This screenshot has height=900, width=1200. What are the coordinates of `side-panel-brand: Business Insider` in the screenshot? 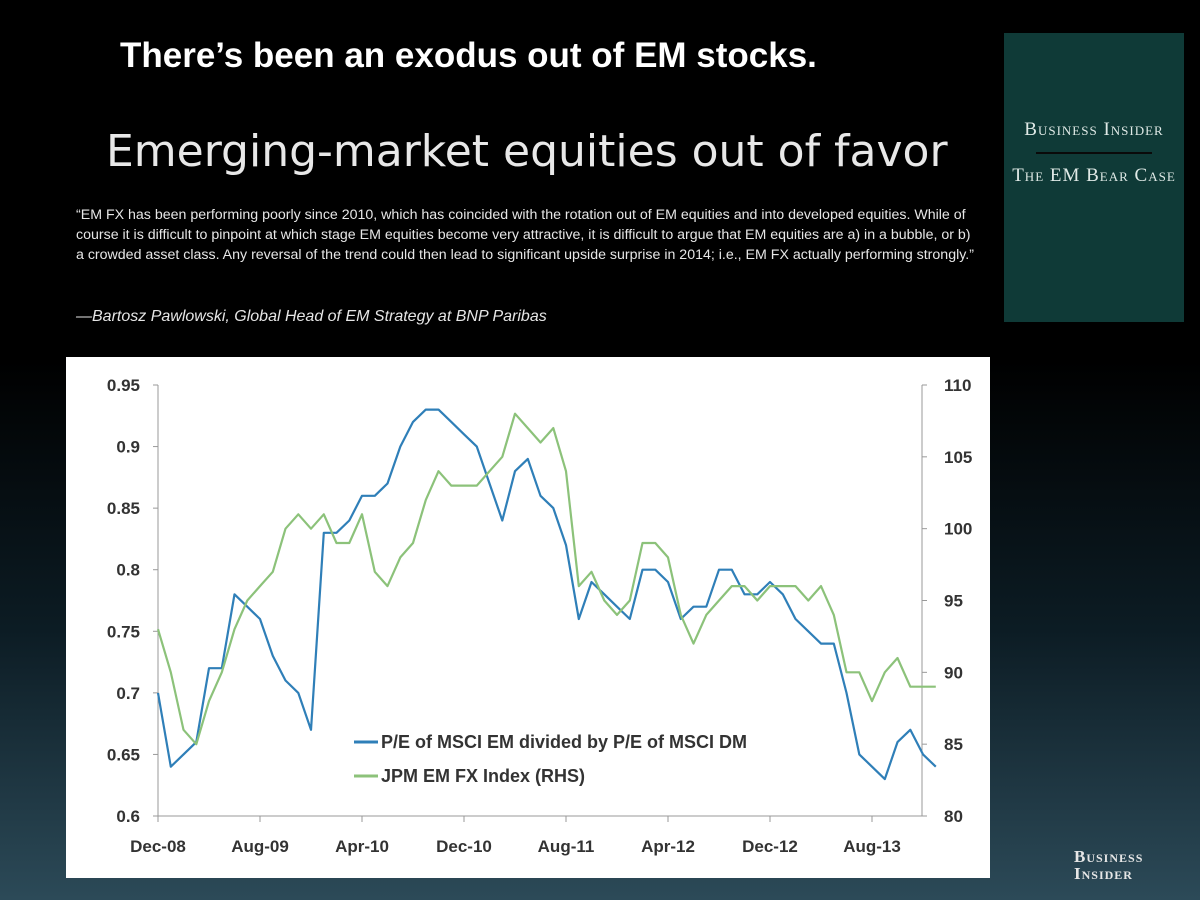 It's located at (1094, 129).